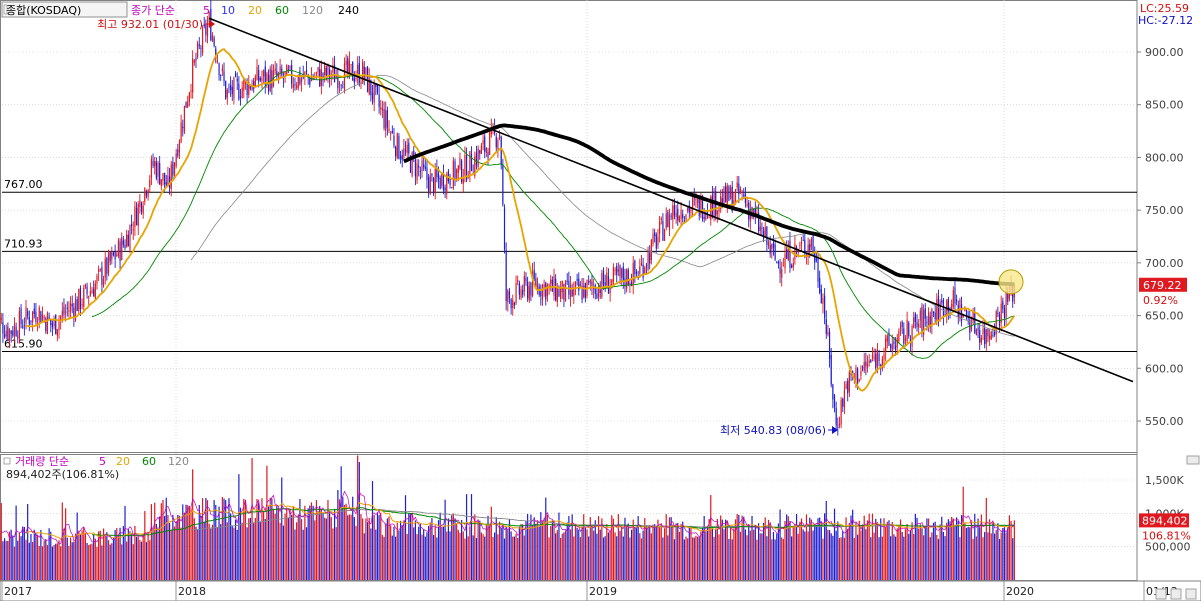  Describe the element at coordinates (835, 430) in the screenshot. I see `low-arrow-head` at that location.